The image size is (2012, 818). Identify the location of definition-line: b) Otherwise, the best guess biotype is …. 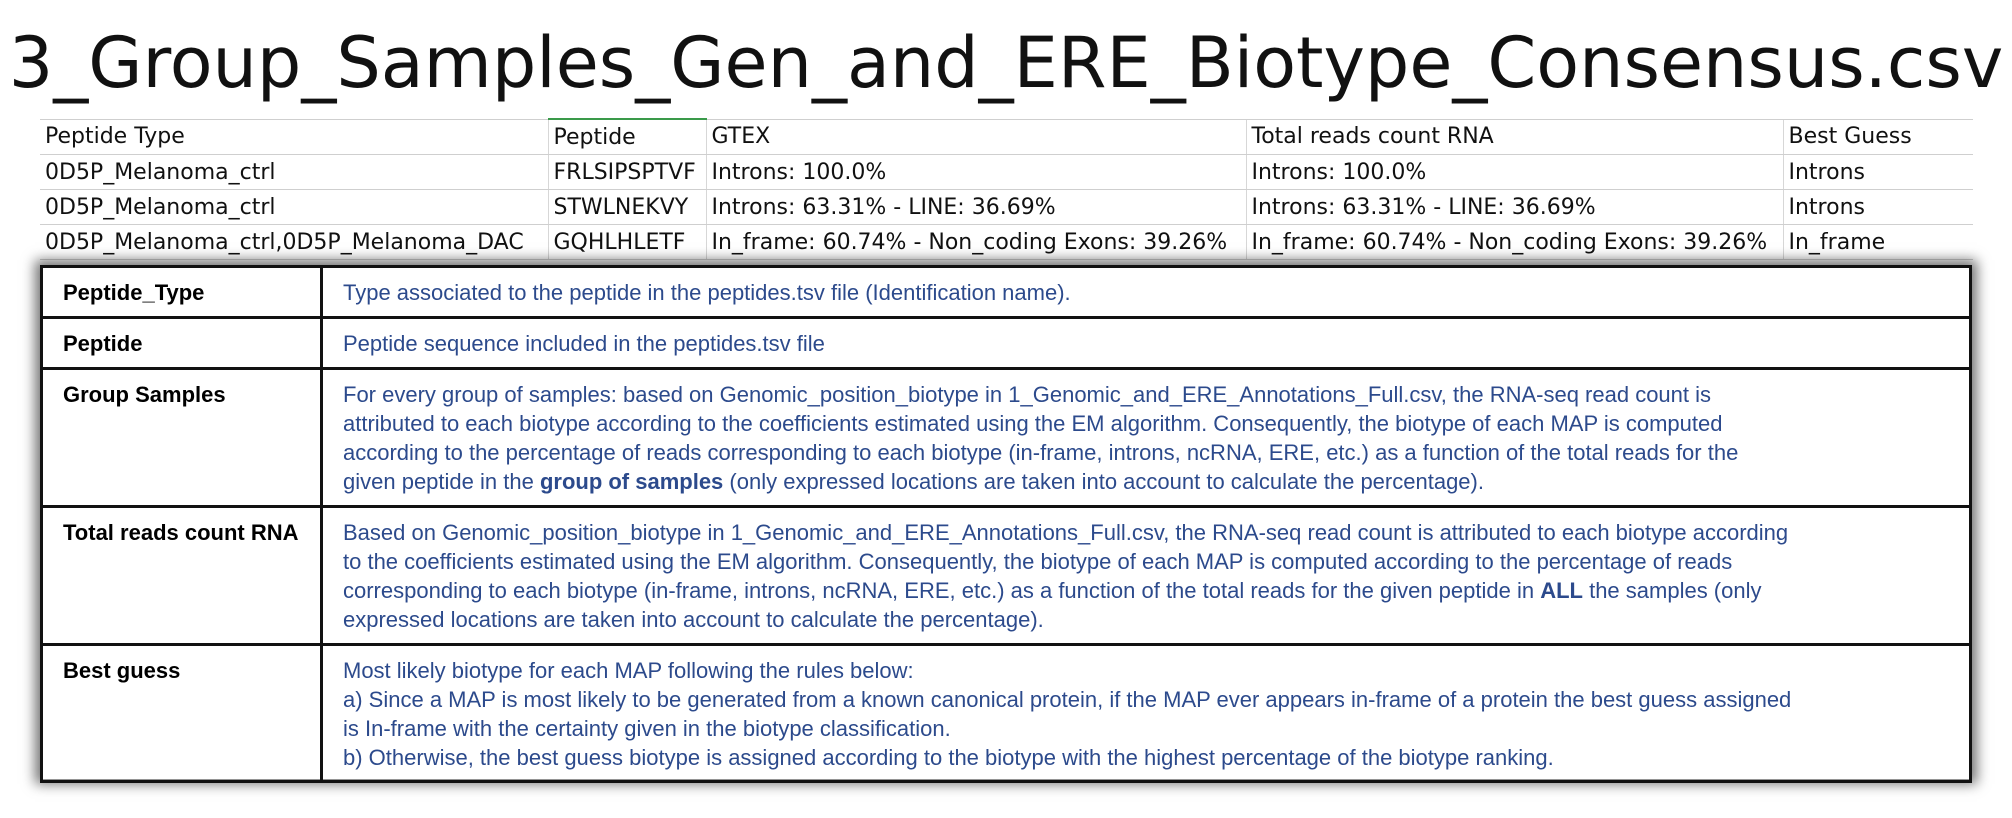
(948, 757).